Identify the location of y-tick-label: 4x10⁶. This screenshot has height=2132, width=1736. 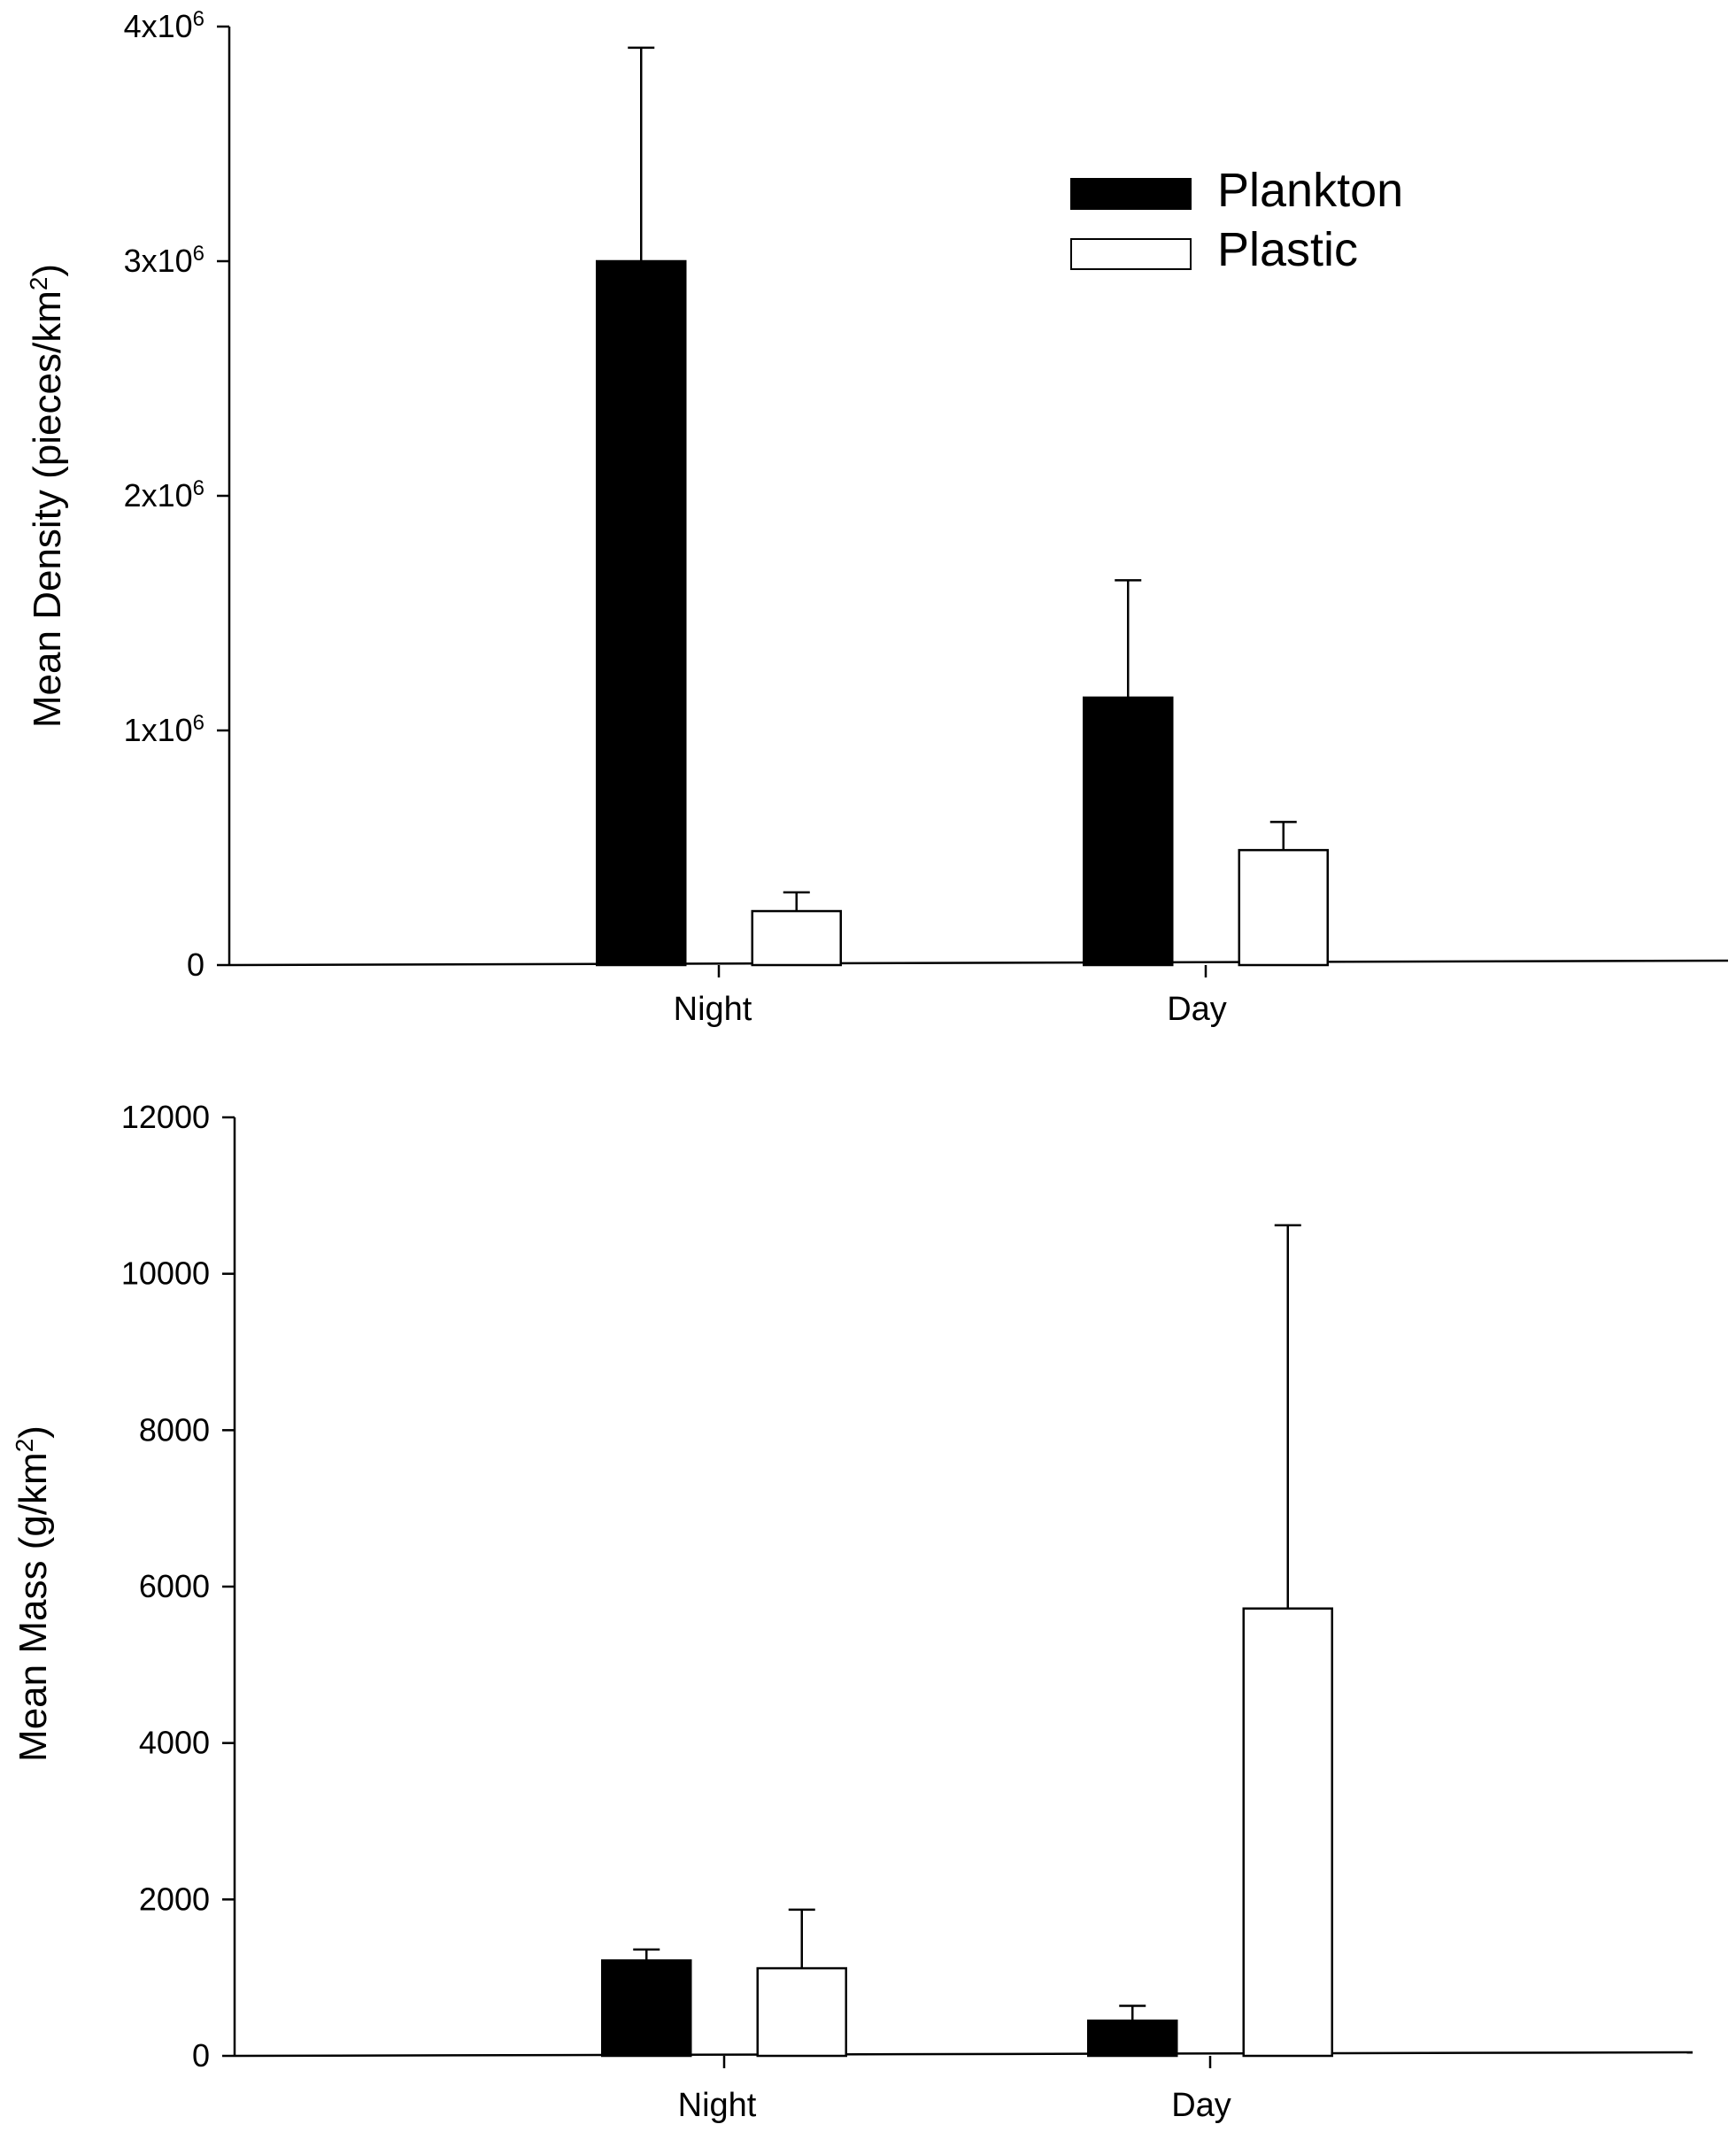
(164, 26).